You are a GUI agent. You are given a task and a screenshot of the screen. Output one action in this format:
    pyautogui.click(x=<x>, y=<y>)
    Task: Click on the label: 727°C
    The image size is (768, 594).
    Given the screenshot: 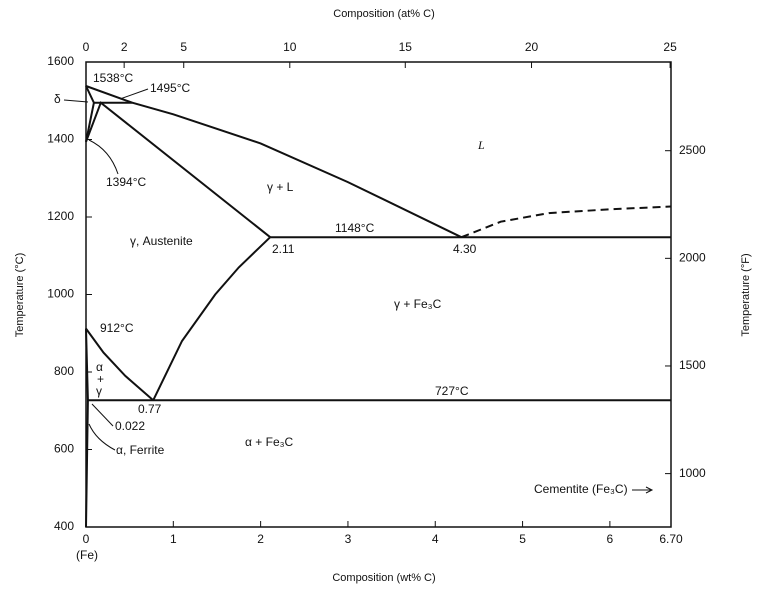 What is the action you would take?
    pyautogui.click(x=452, y=391)
    